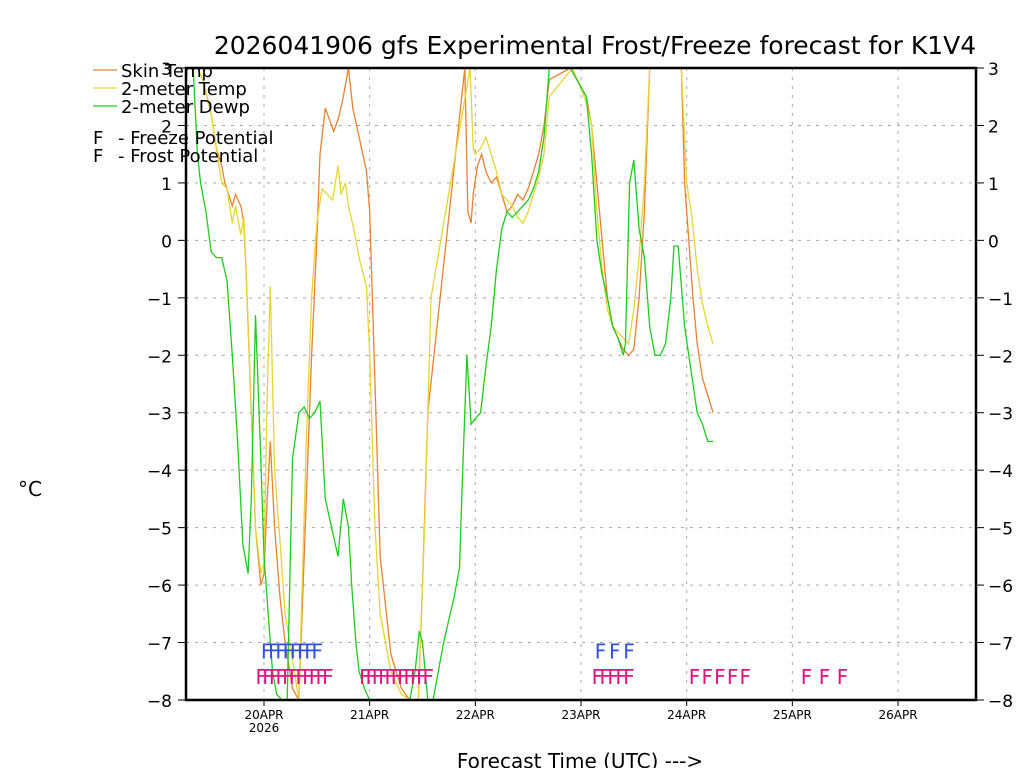 The height and width of the screenshot is (768, 1024). I want to click on x-tick-label: 23APR, so click(580, 715).